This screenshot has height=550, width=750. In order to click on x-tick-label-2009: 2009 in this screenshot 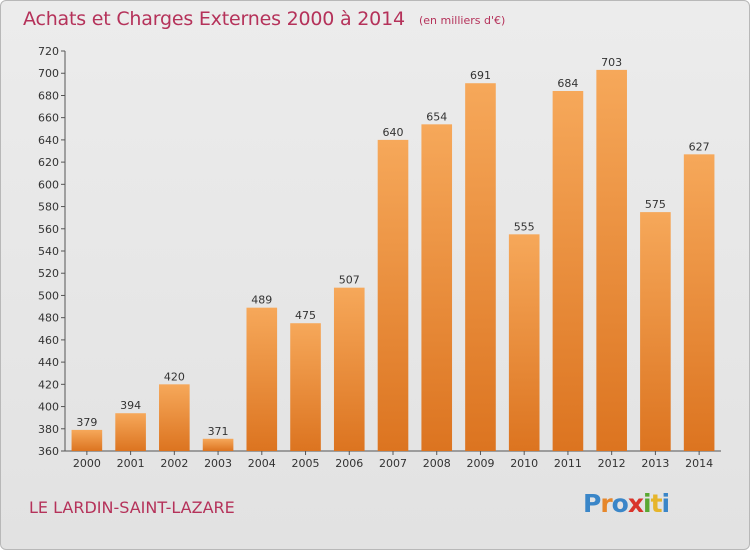, I will do `click(480, 463)`.